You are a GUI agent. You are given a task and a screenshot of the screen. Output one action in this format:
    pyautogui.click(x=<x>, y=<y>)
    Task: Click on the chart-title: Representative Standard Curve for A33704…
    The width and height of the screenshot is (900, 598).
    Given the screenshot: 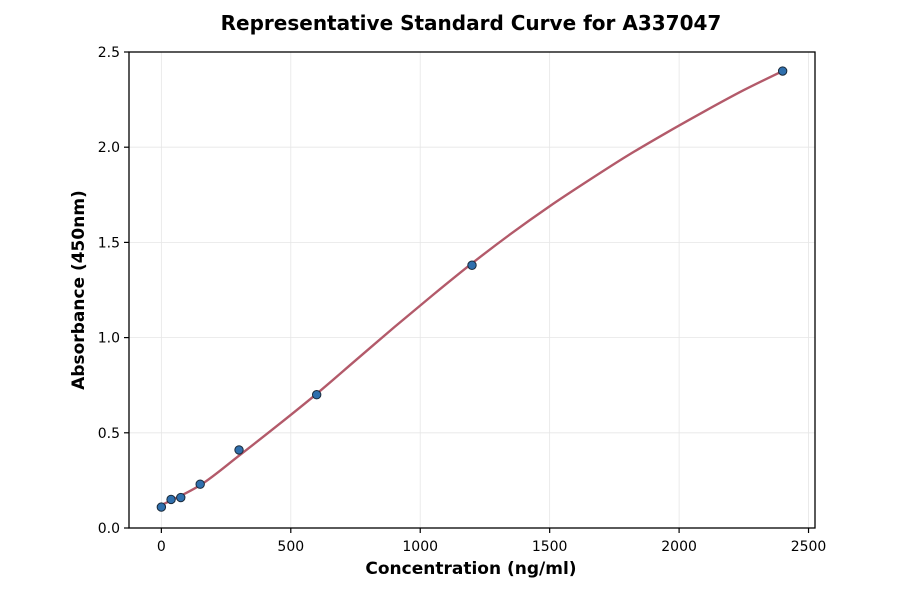 What is the action you would take?
    pyautogui.click(x=471, y=23)
    